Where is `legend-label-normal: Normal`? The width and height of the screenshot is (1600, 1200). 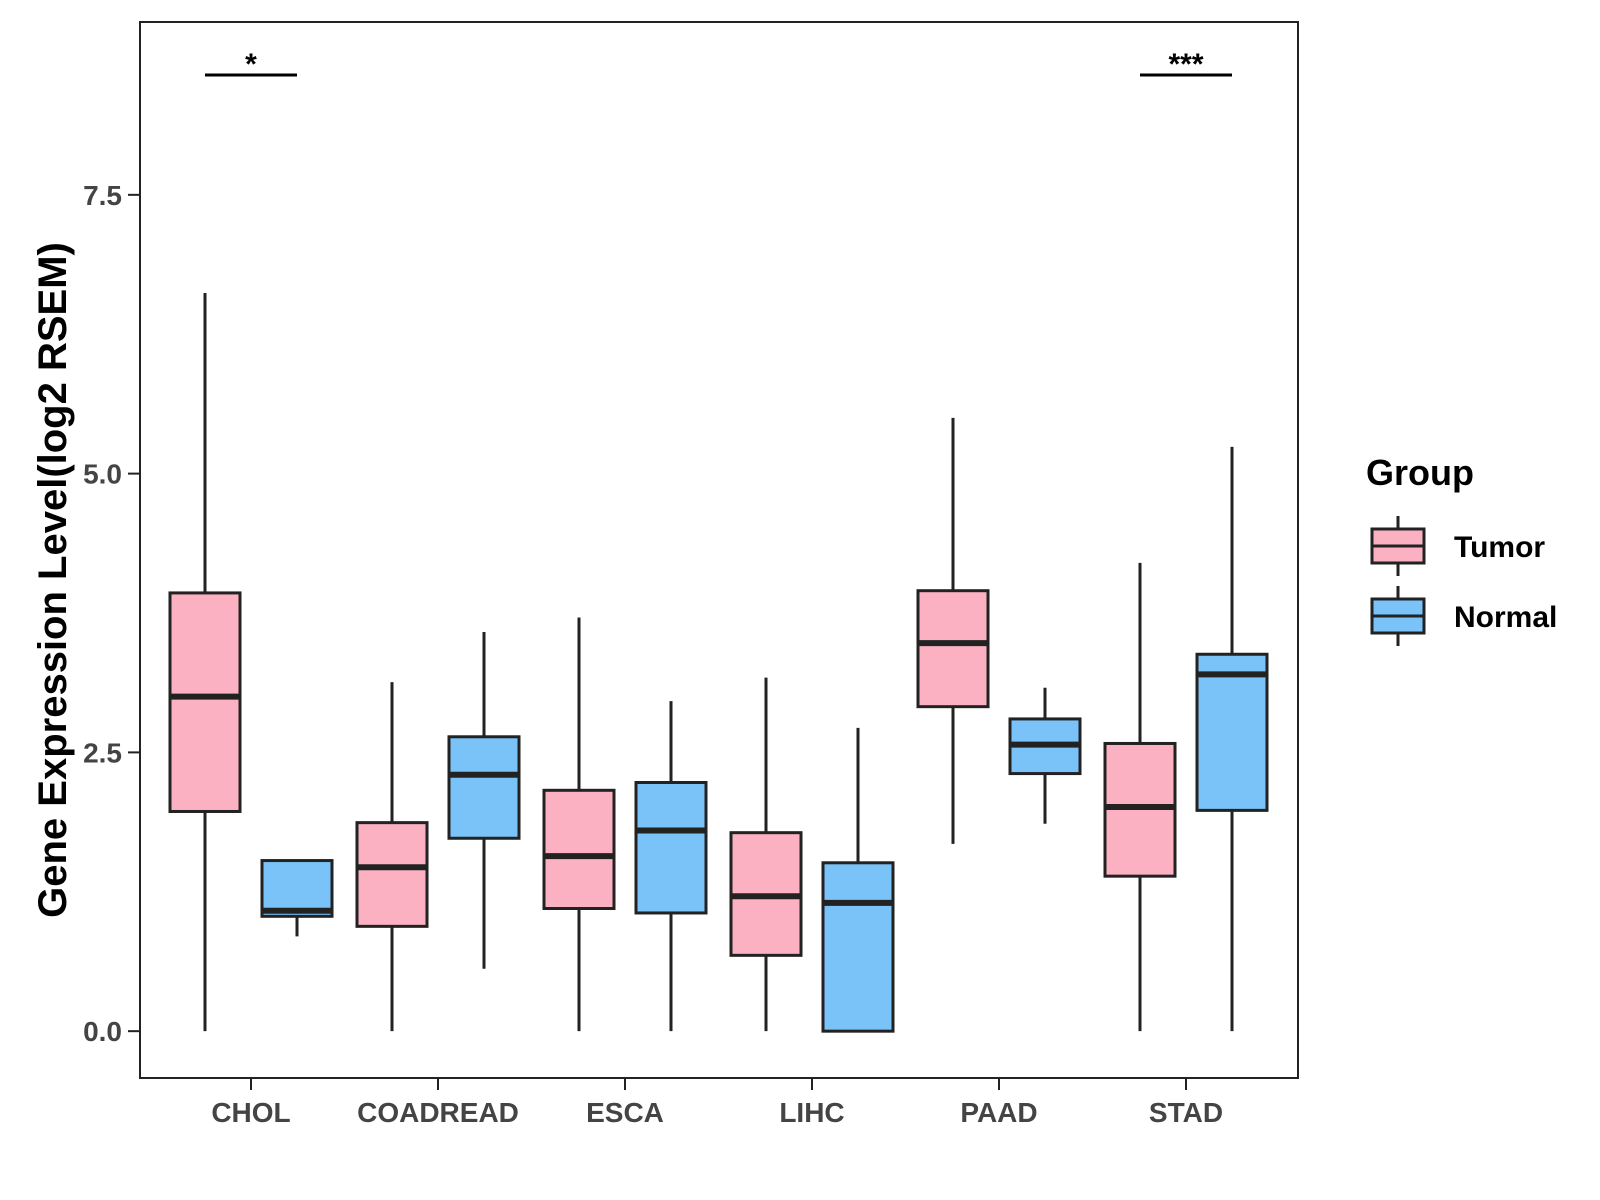
legend-label-normal: Normal is located at coordinates (1505, 617).